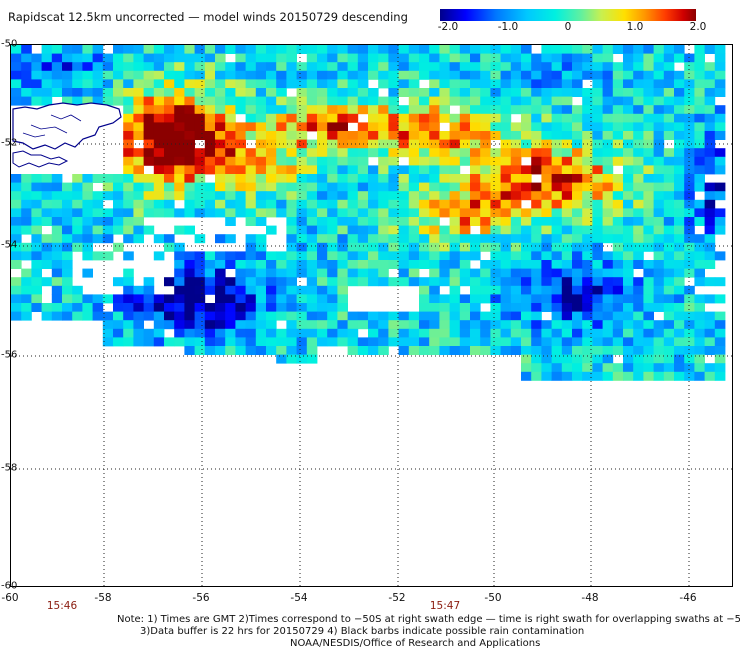 The image size is (740, 650). Describe the element at coordinates (493, 598) in the screenshot. I see `lon-label: -50` at that location.